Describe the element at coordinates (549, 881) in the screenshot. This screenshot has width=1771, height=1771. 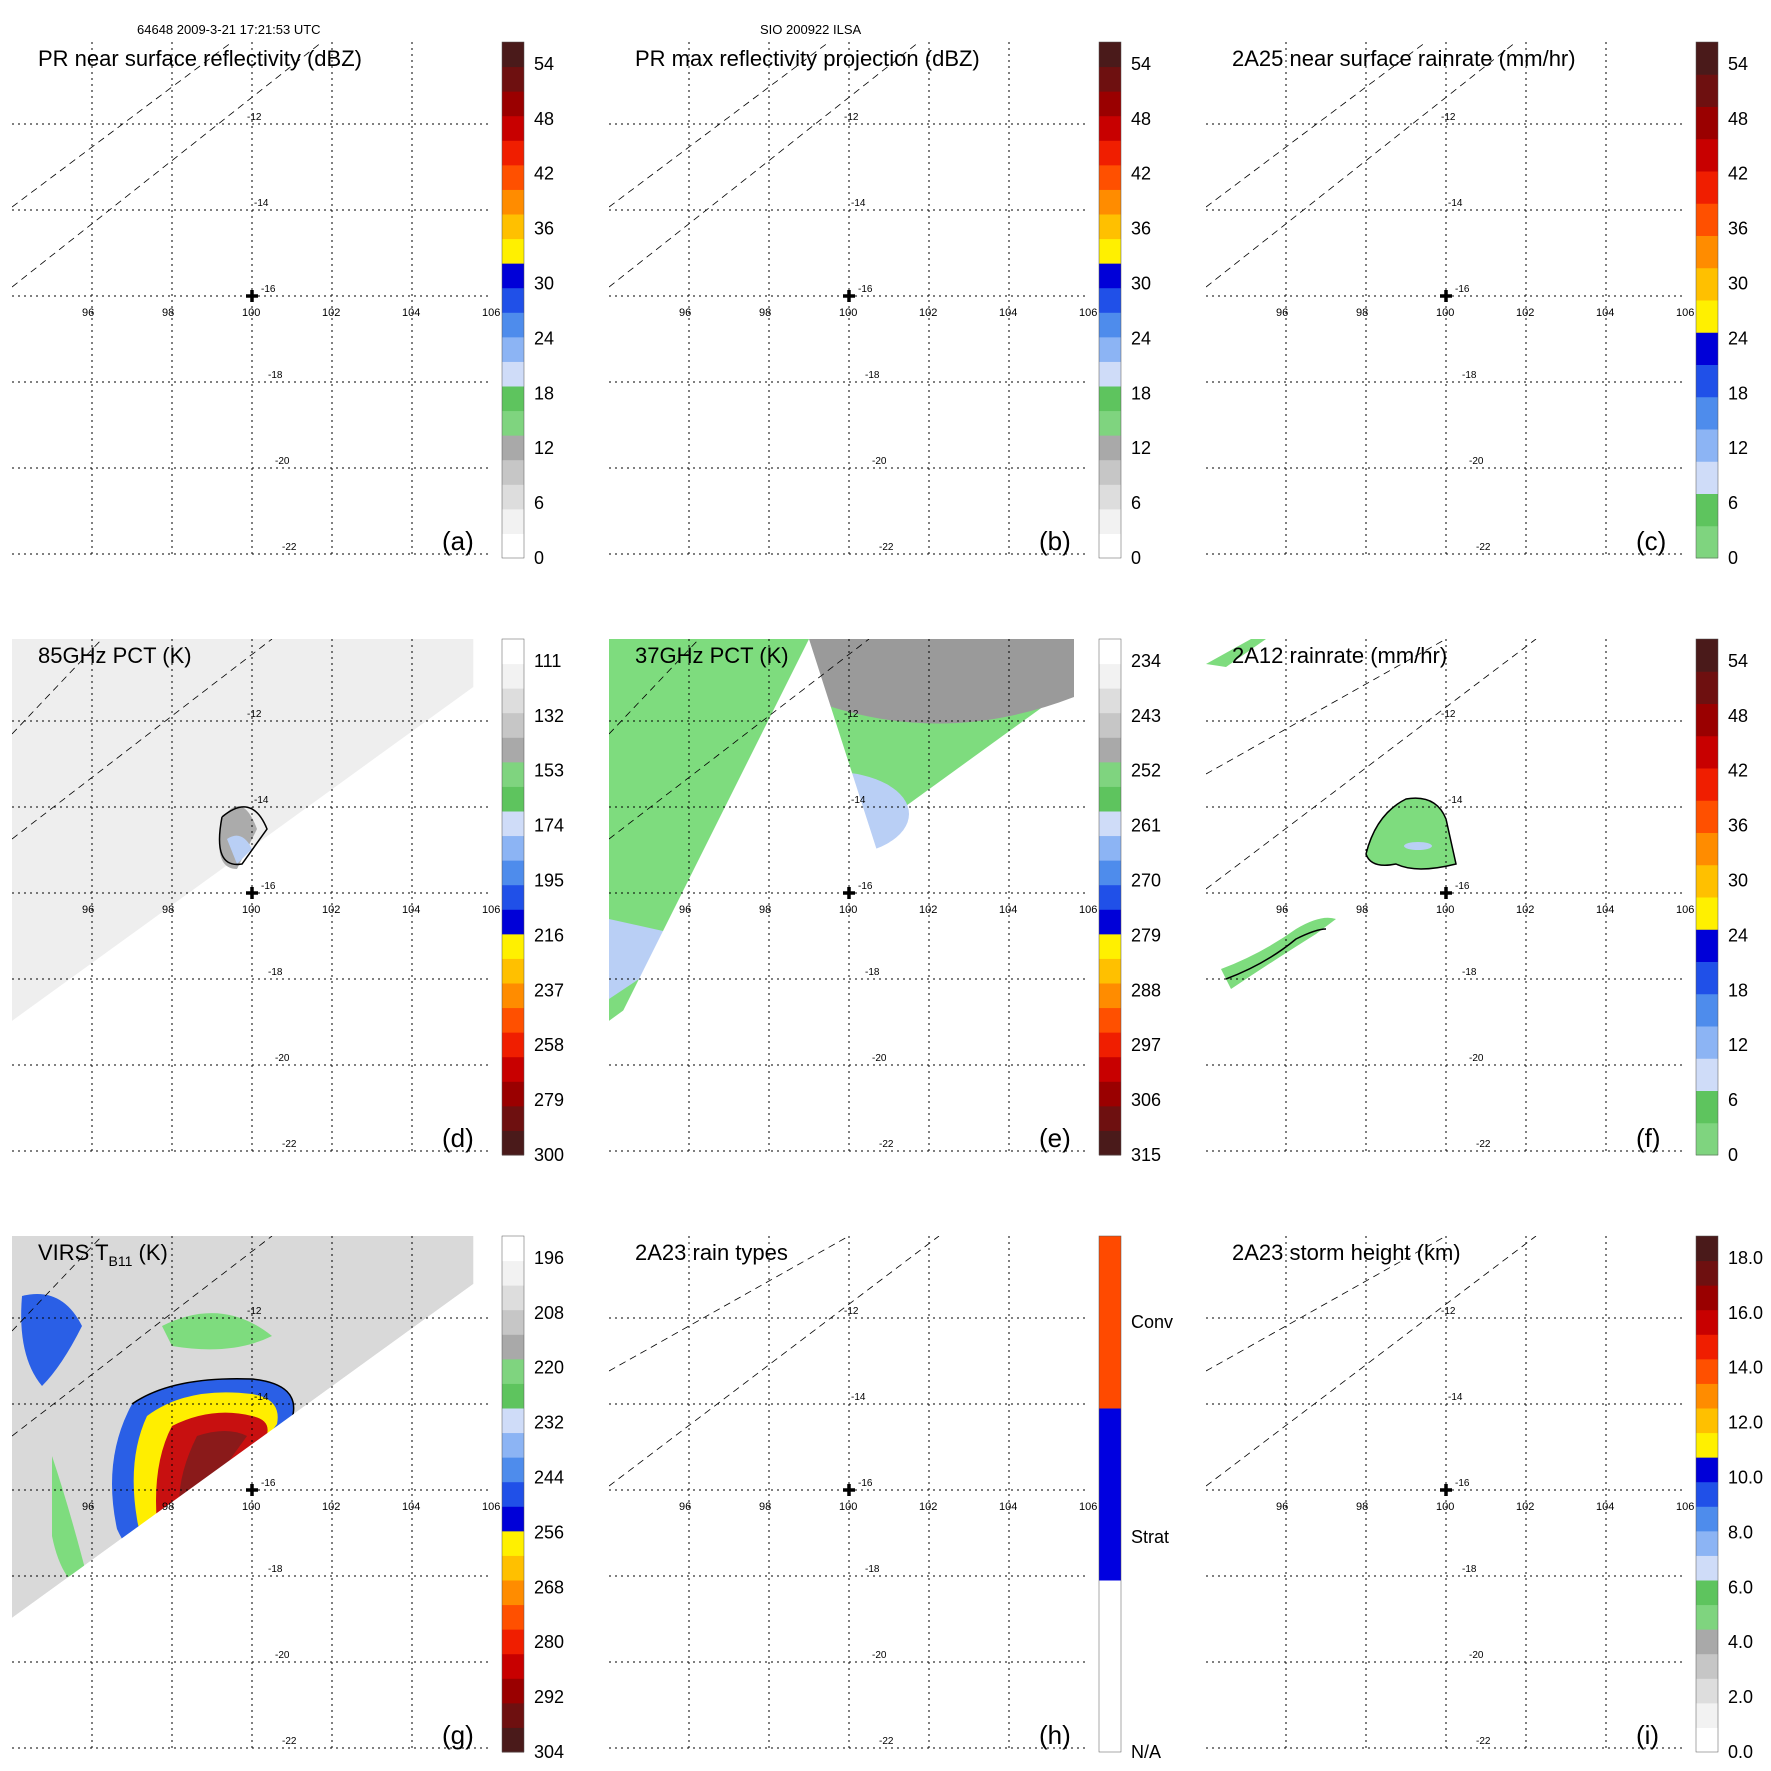
I see `colorbar-label: 195` at that location.